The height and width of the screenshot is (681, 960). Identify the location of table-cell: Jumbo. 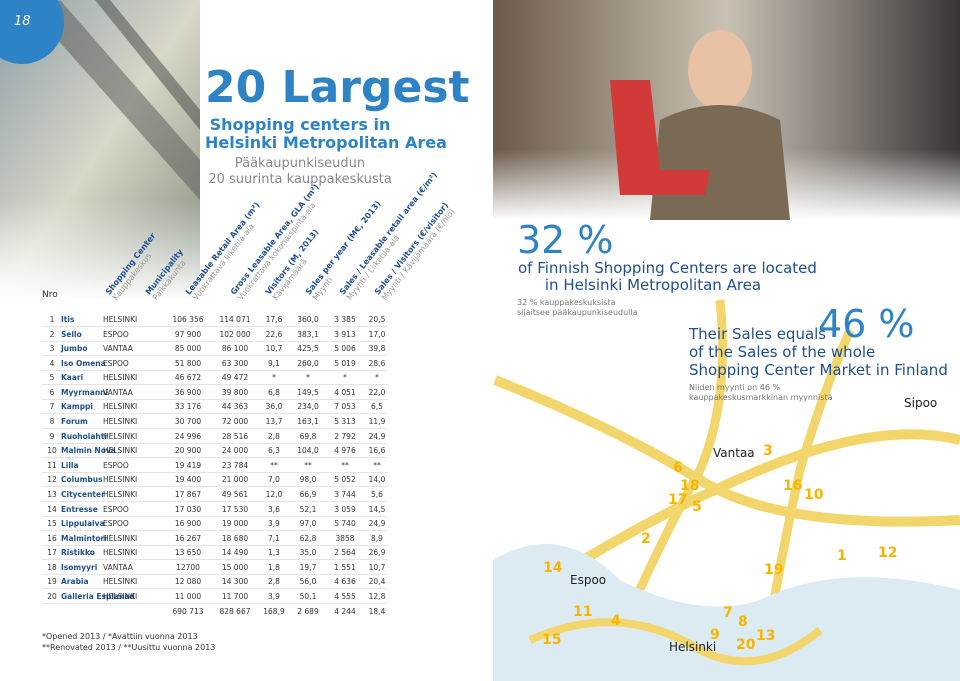
(74, 349).